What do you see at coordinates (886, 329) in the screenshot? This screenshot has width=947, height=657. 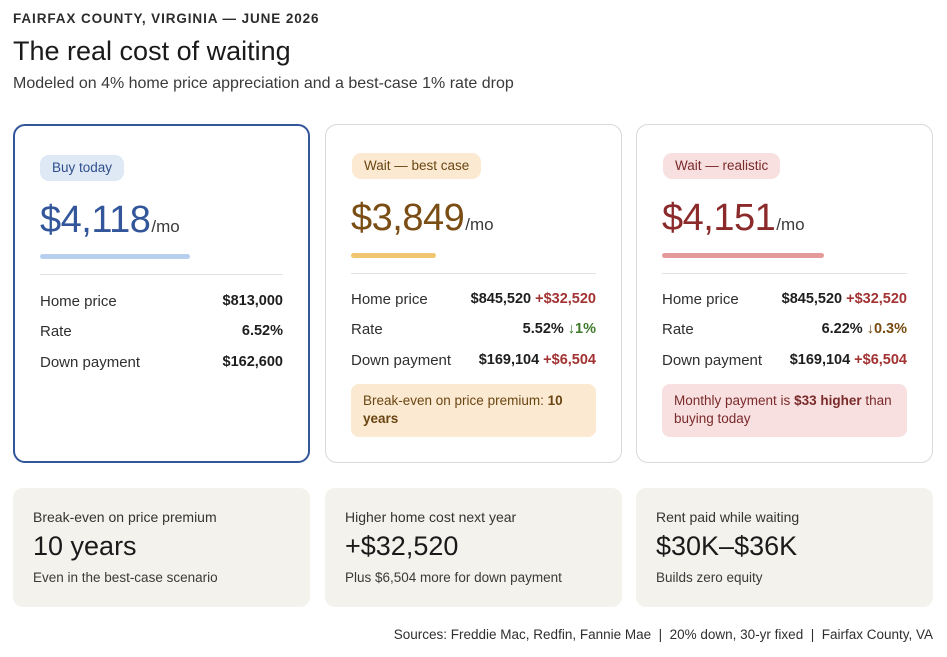 I see `delta-decrease: ↓0.3%` at bounding box center [886, 329].